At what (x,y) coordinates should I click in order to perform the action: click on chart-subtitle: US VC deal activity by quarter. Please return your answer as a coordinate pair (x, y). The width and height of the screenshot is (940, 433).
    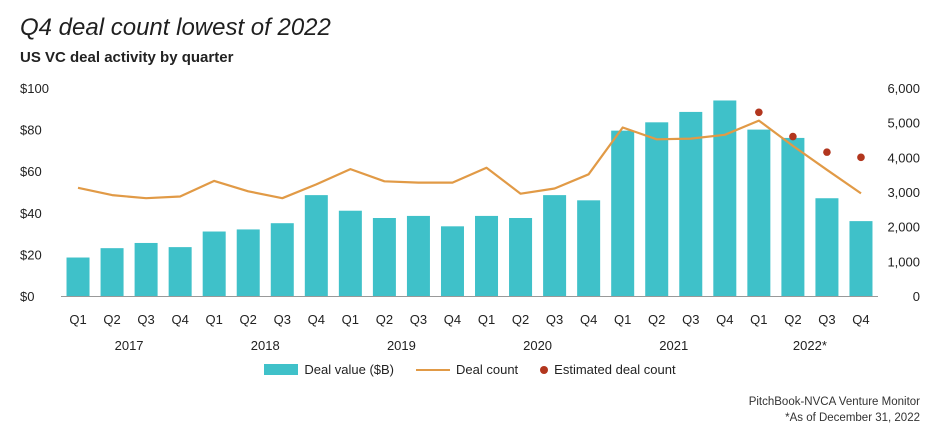
    Looking at the image, I should click on (127, 57).